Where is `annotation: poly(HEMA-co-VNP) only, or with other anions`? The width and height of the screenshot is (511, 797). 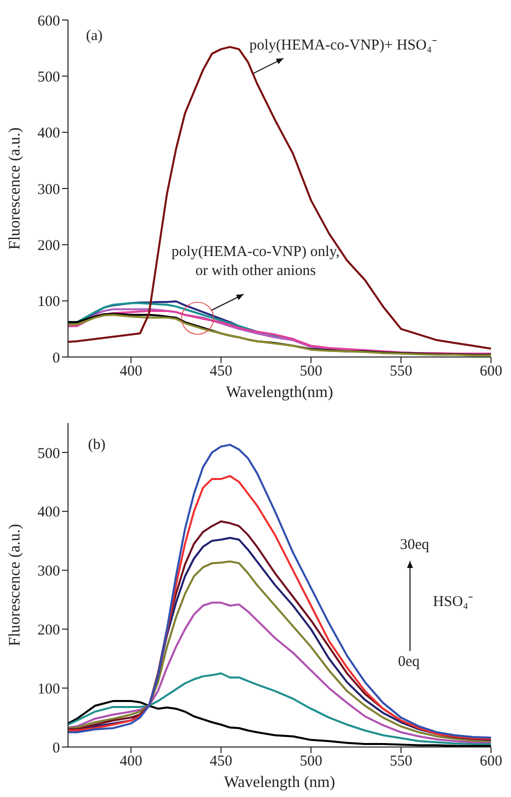
annotation: poly(HEMA-co-VNP) only, or with other anions is located at coordinates (256, 262).